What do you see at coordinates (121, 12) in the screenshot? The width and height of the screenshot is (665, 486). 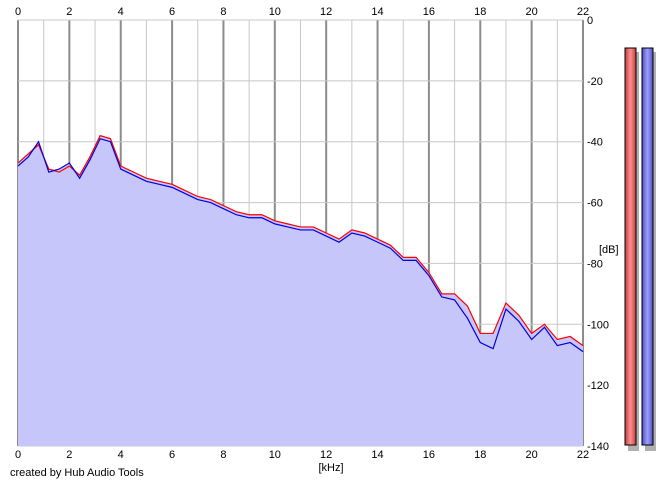 I see `x-tick-label-top: 4` at bounding box center [121, 12].